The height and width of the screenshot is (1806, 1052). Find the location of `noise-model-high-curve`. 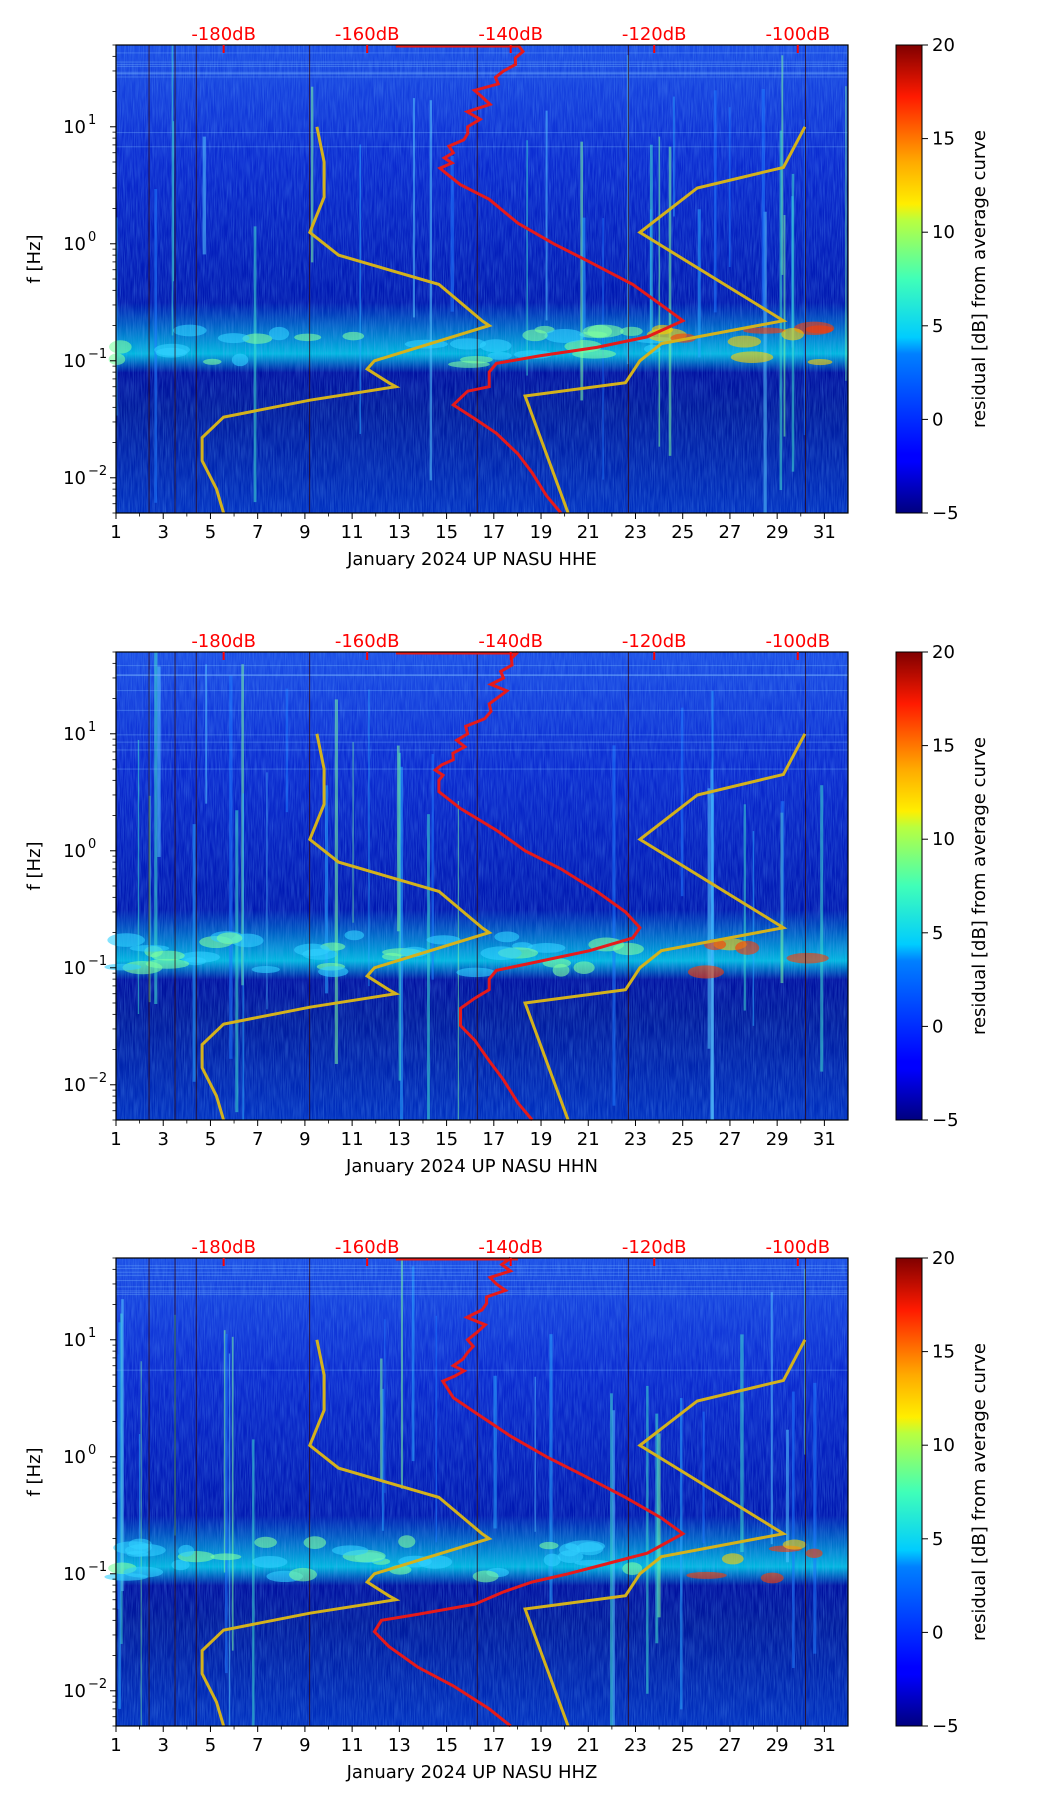

noise-model-high-curve is located at coordinates (665, 1533).